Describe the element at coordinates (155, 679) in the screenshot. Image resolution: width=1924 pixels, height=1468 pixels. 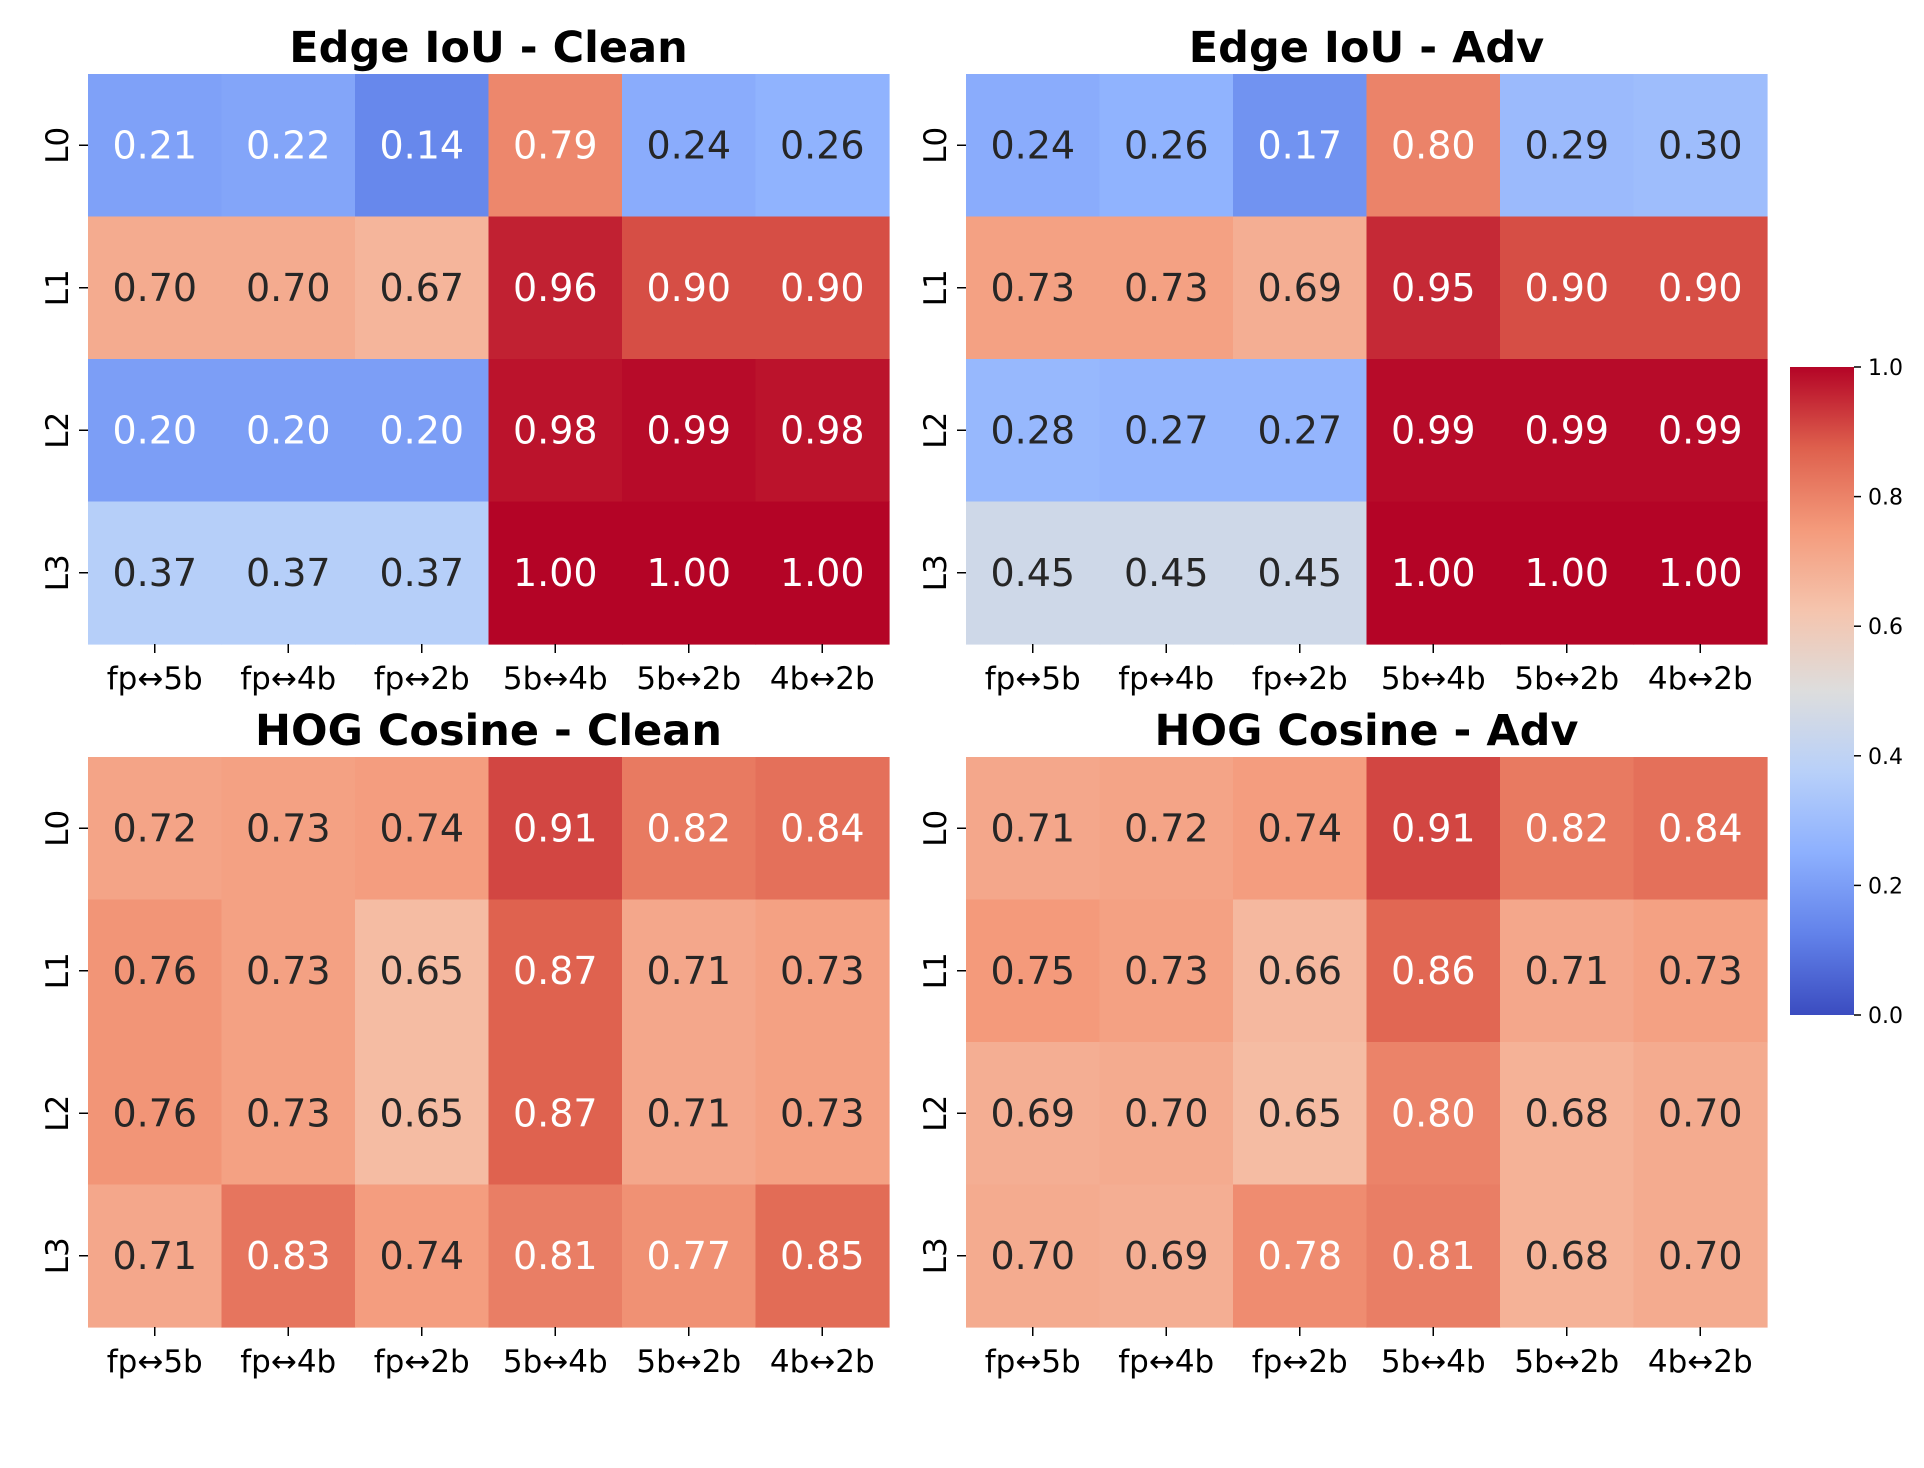
I see `x-tick-label: fp↔5b` at that location.